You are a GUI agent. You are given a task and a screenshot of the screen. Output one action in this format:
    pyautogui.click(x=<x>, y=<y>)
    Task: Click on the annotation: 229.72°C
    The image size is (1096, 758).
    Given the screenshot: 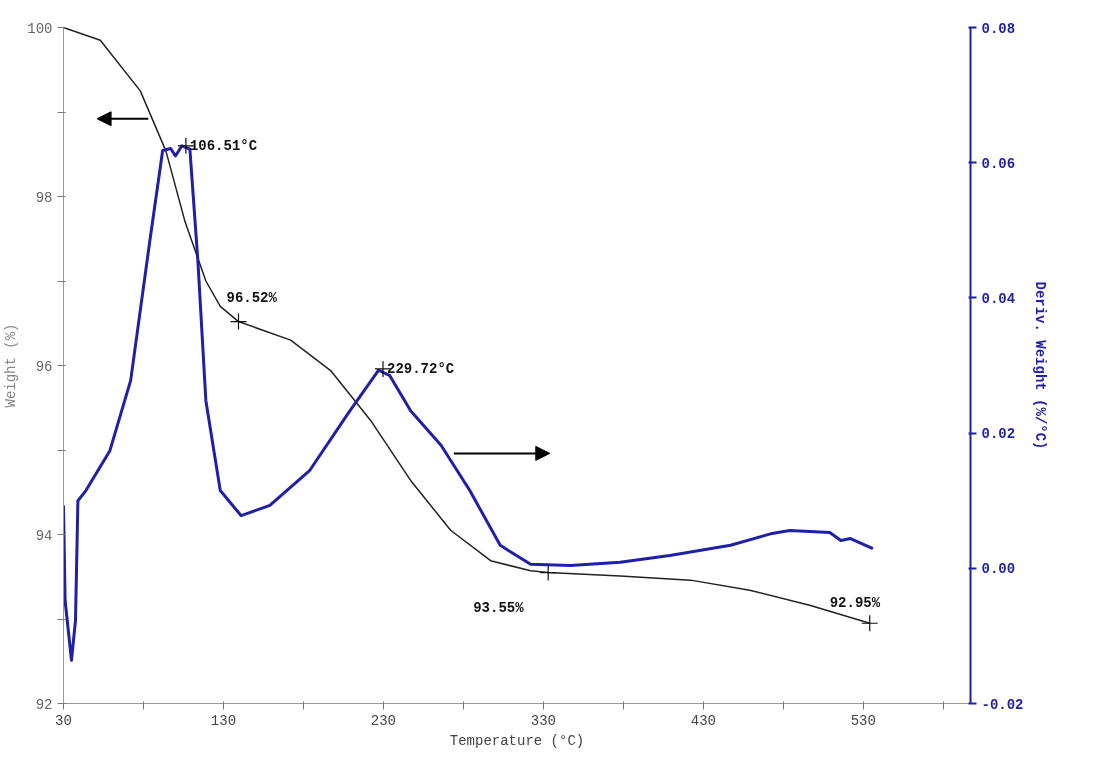 What is the action you would take?
    pyautogui.click(x=420, y=368)
    